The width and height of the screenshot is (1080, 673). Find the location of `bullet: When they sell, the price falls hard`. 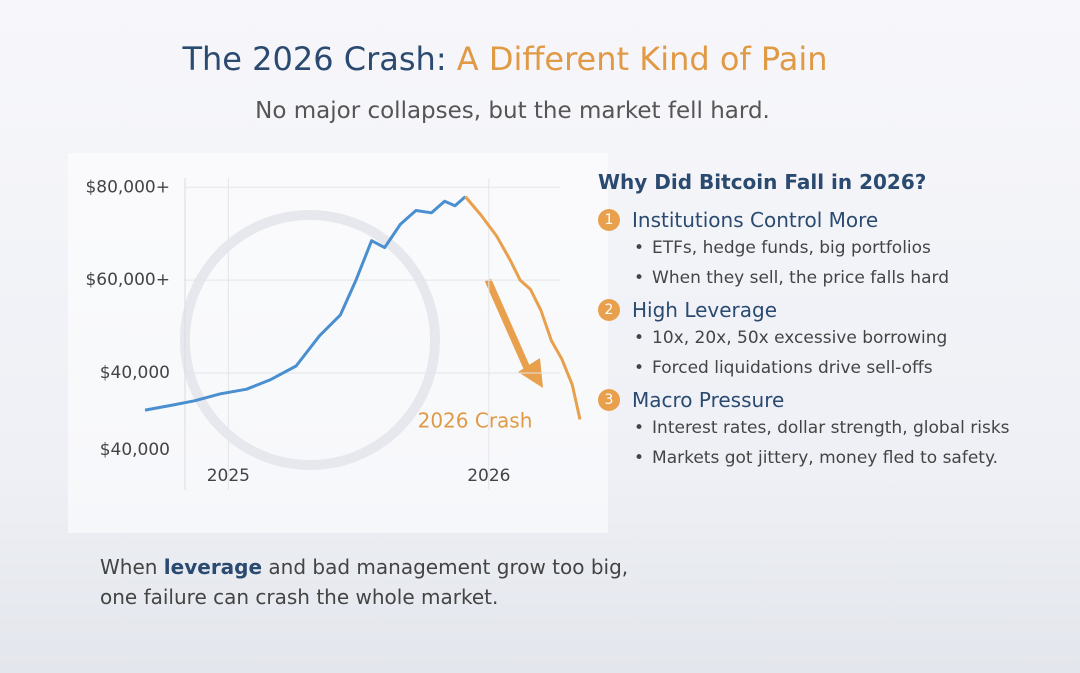

bullet: When they sell, the price falls hard is located at coordinates (851, 278).